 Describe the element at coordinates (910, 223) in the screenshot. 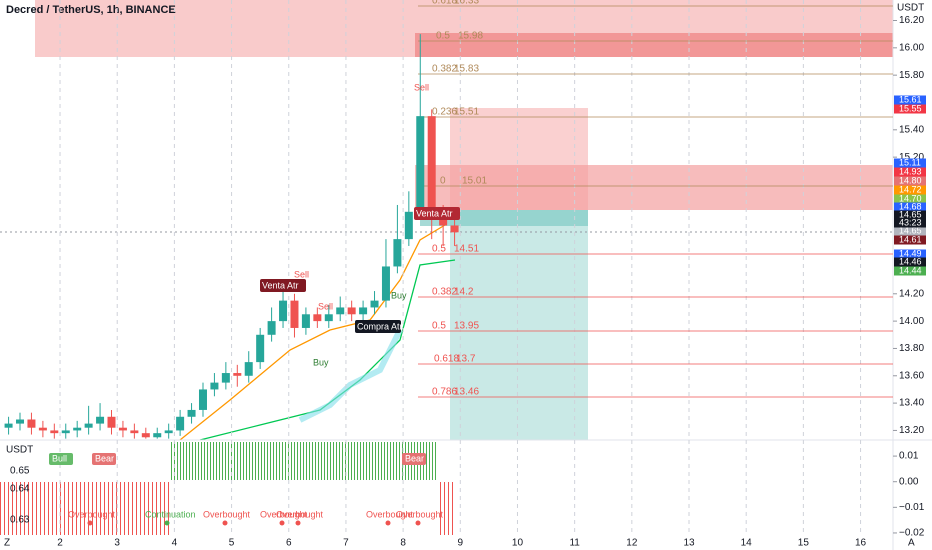

I see `countdown-badge` at that location.